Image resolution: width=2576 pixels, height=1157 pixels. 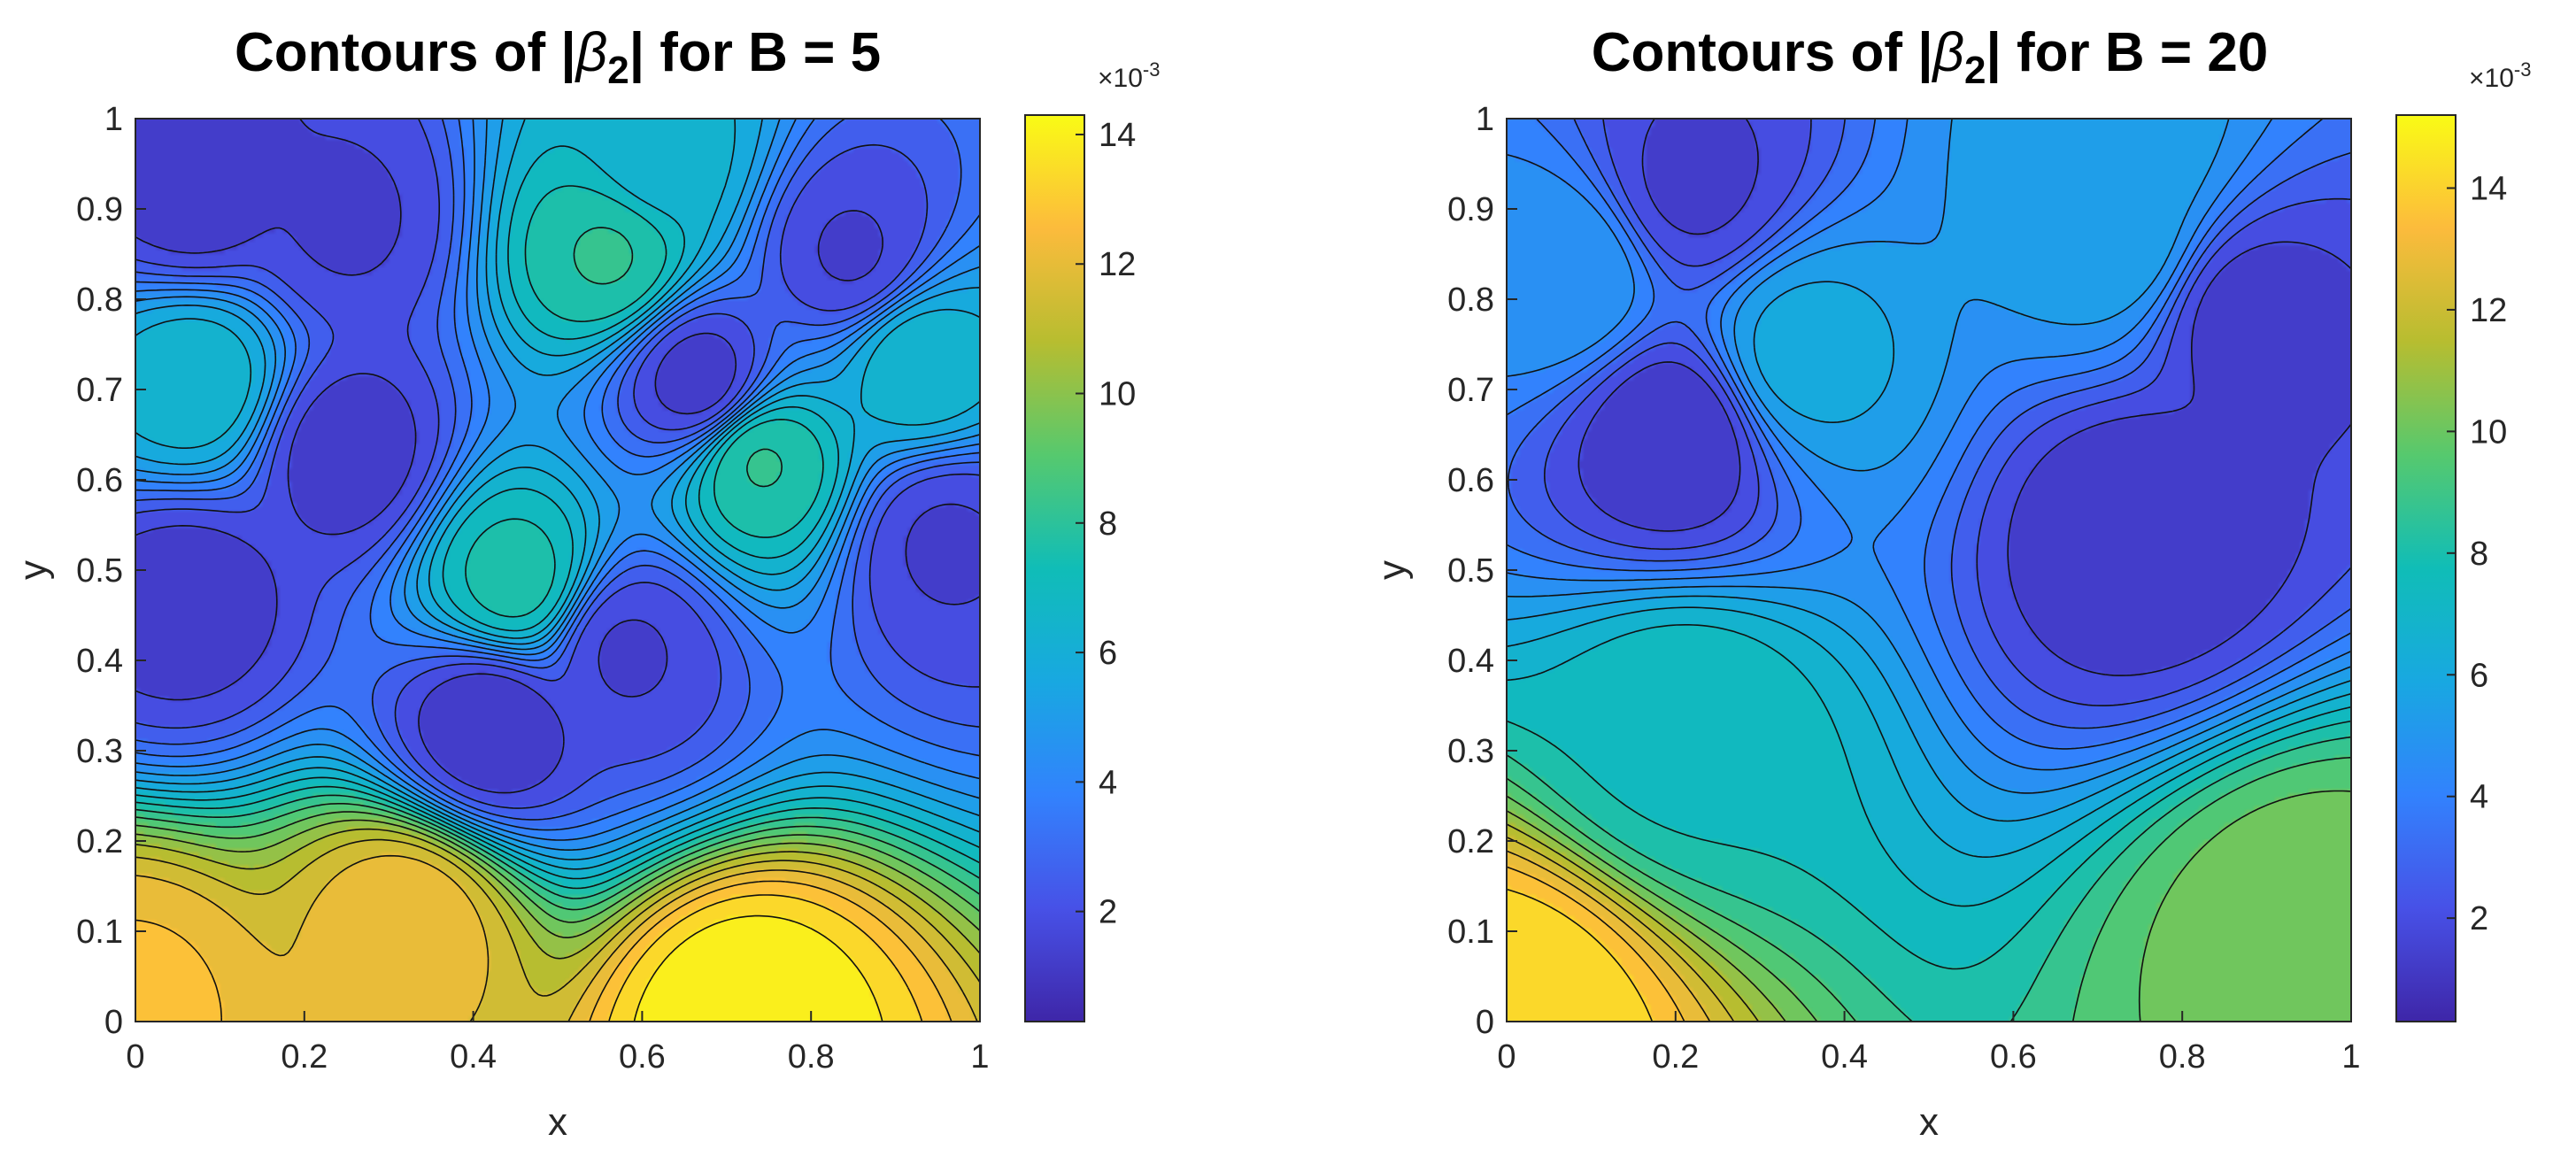 I want to click on colorbar-tick-label: 6, so click(x=2479, y=675).